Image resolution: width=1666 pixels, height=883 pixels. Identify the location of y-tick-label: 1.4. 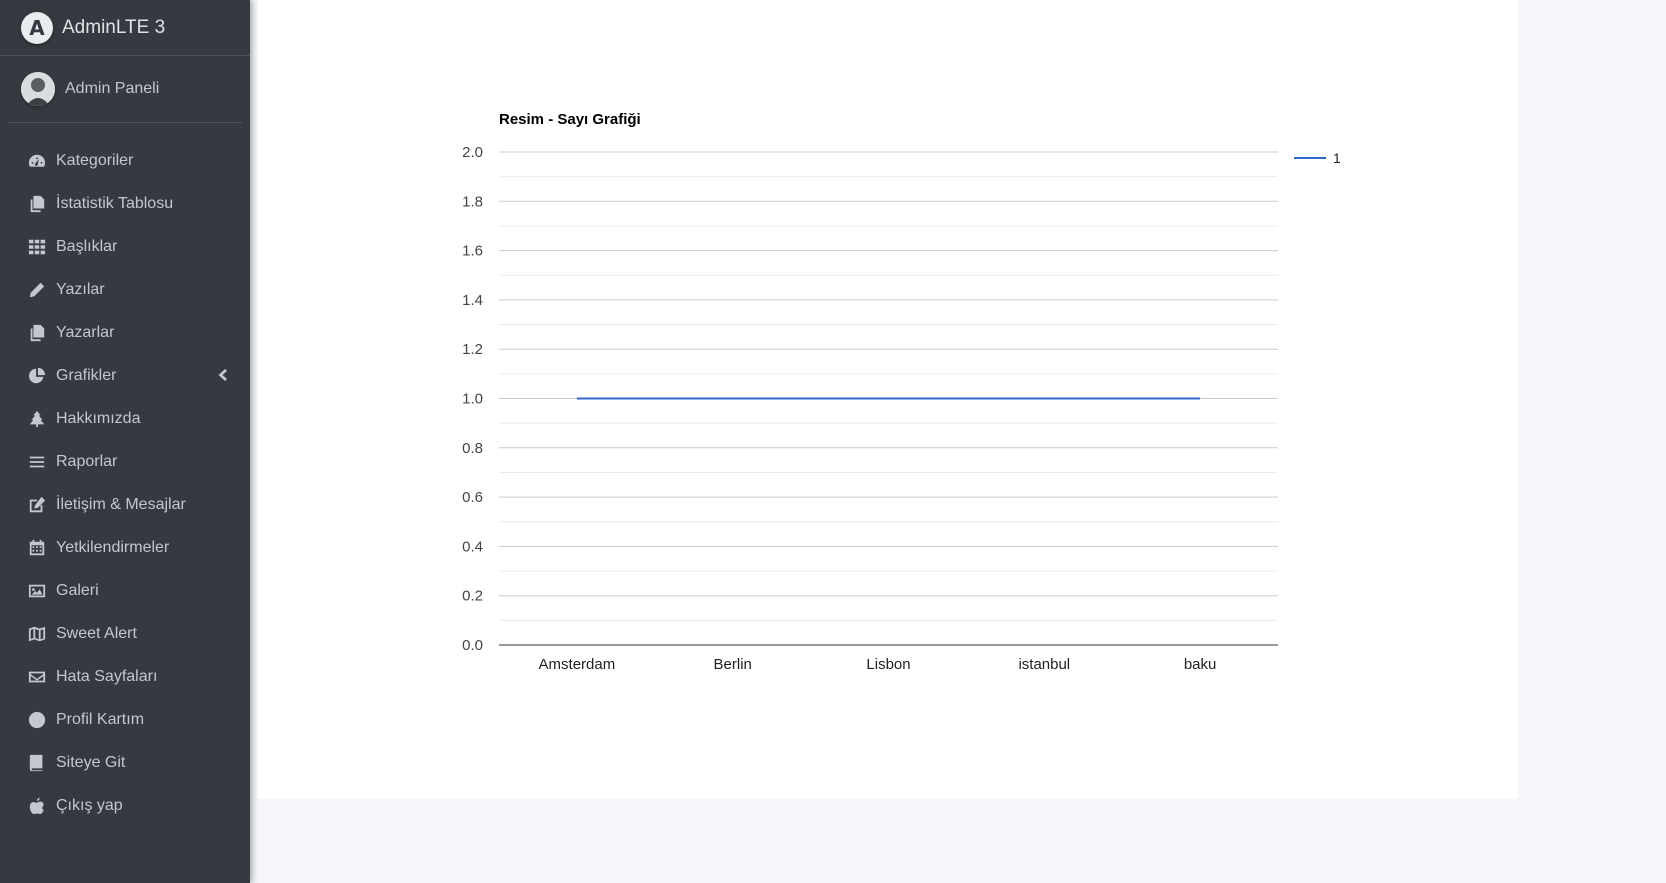
(472, 300).